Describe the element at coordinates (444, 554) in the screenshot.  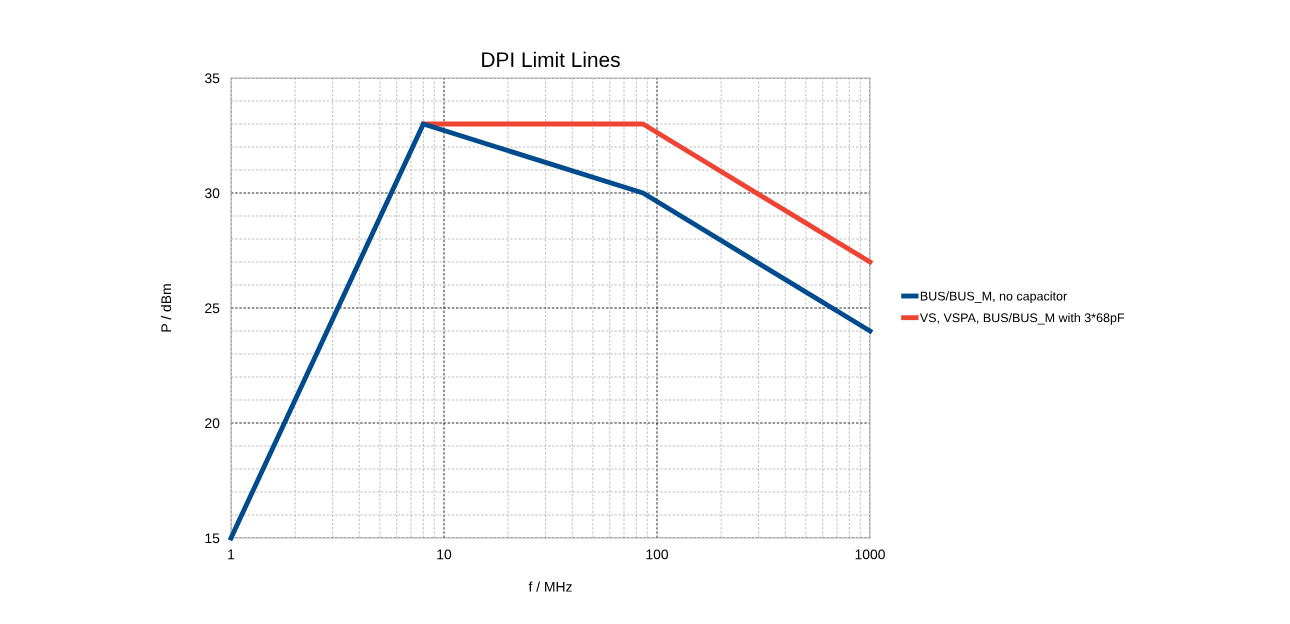
I see `x-tick-label: 10` at that location.